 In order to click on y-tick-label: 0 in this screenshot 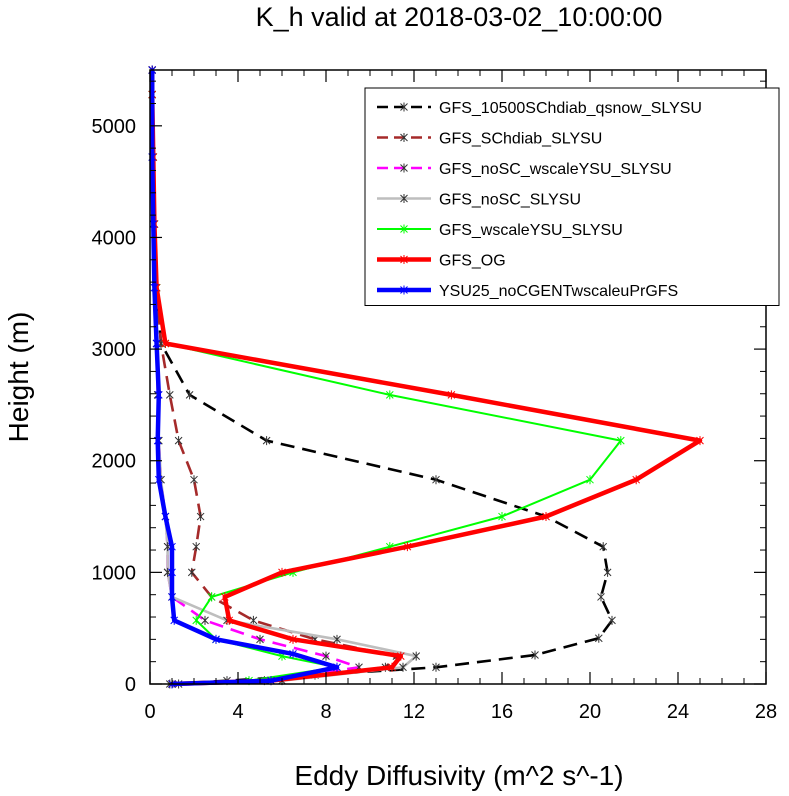, I will do `click(130, 685)`.